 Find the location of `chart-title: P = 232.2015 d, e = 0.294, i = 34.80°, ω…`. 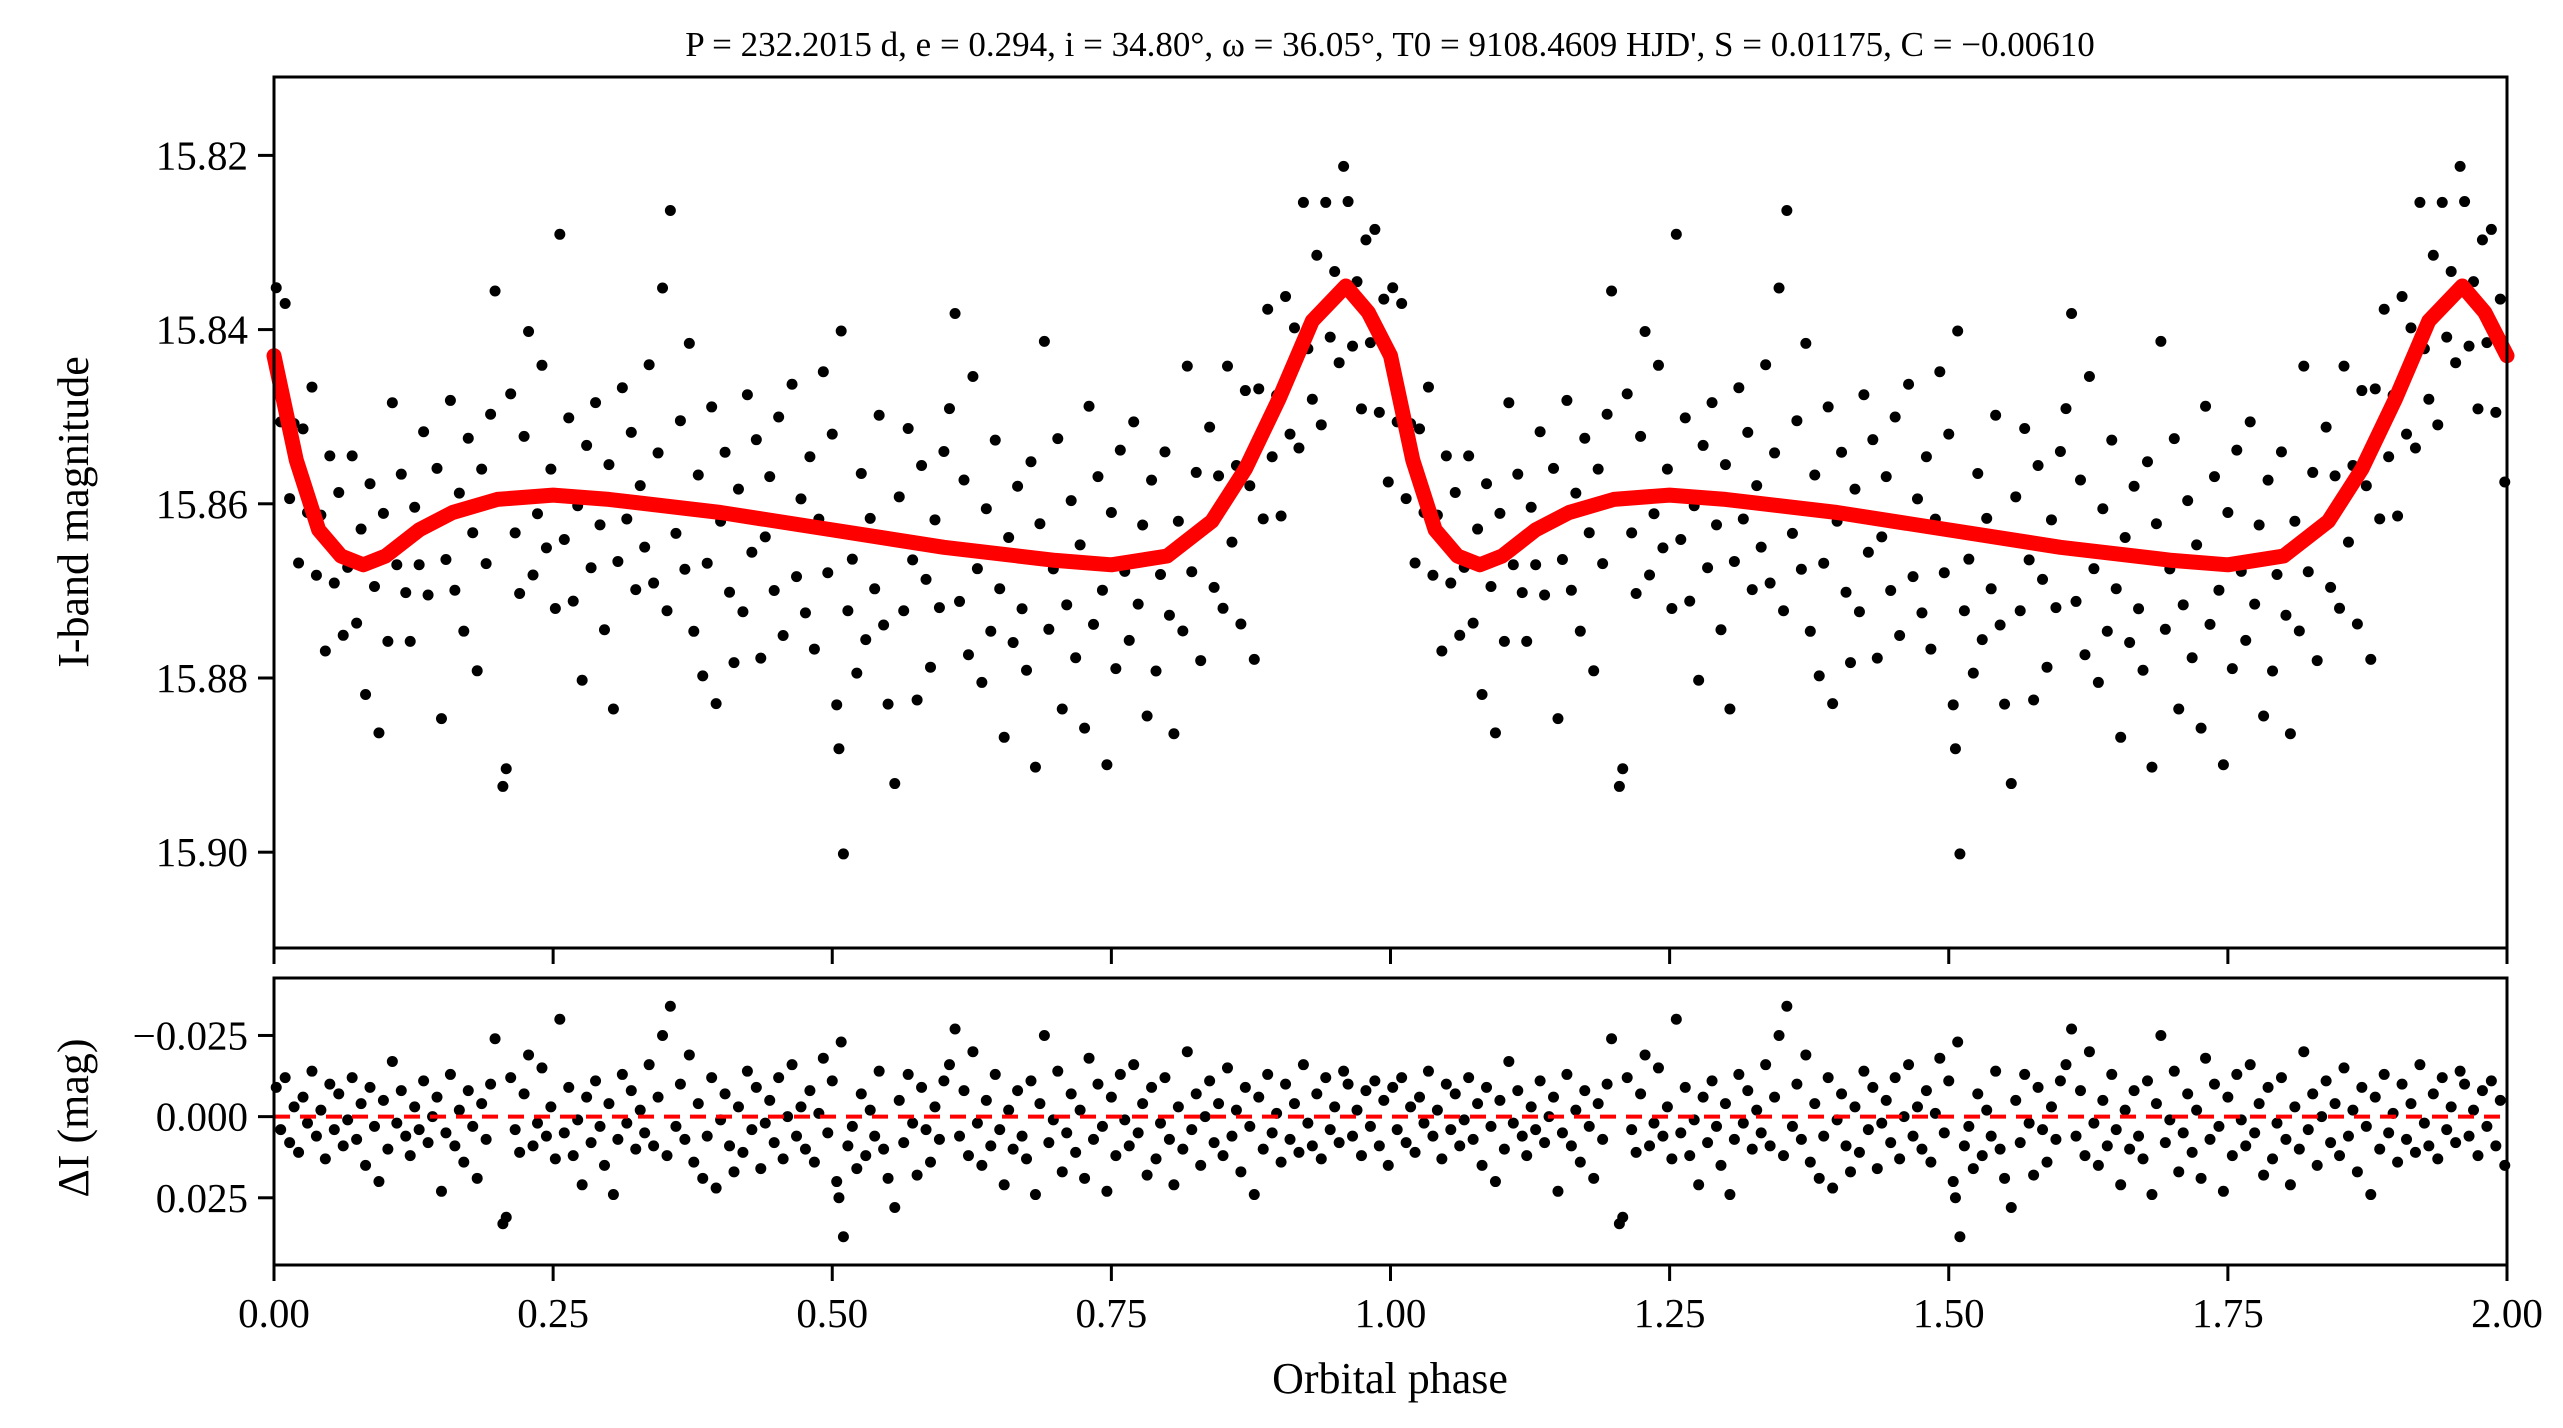

chart-title: P = 232.2015 d, e = 0.294, i = 34.80°, ω… is located at coordinates (1390, 44).